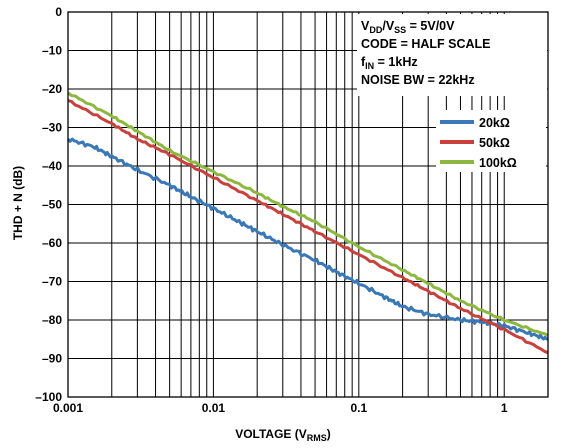  I want to click on annotation-line: VDD/VSS = 5V/0V, so click(408, 27).